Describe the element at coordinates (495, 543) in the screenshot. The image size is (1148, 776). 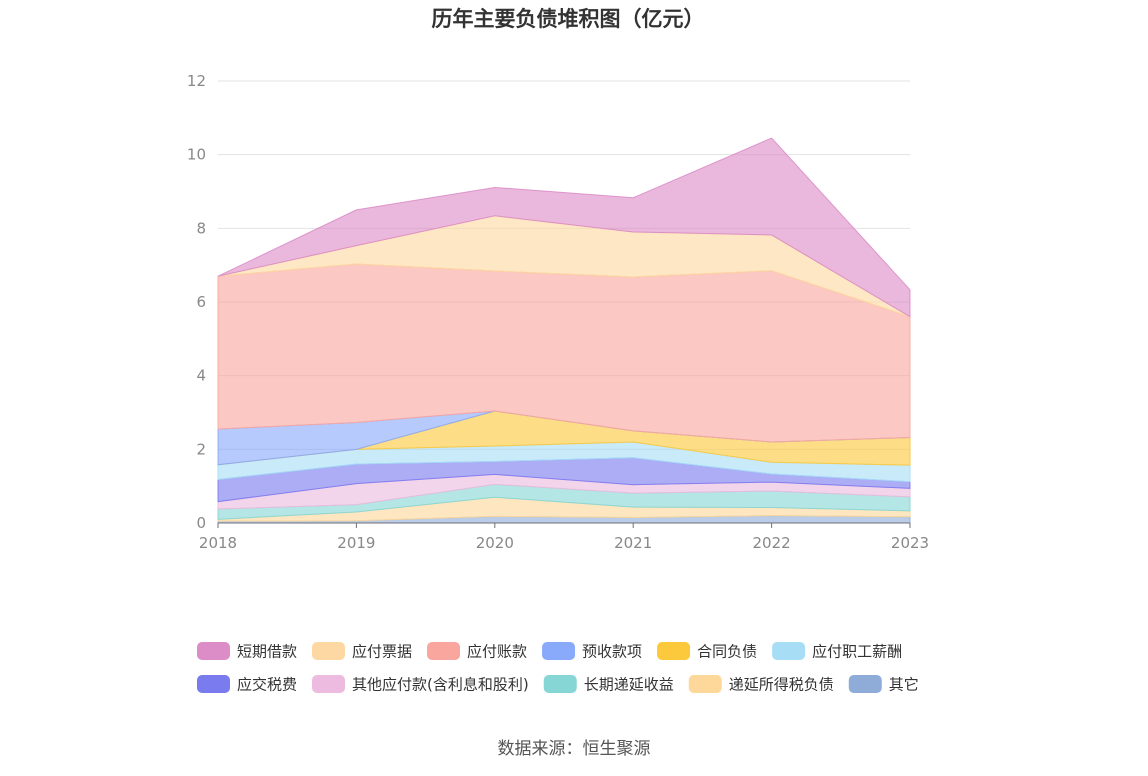
I see `x-tick-label: 2020` at that location.